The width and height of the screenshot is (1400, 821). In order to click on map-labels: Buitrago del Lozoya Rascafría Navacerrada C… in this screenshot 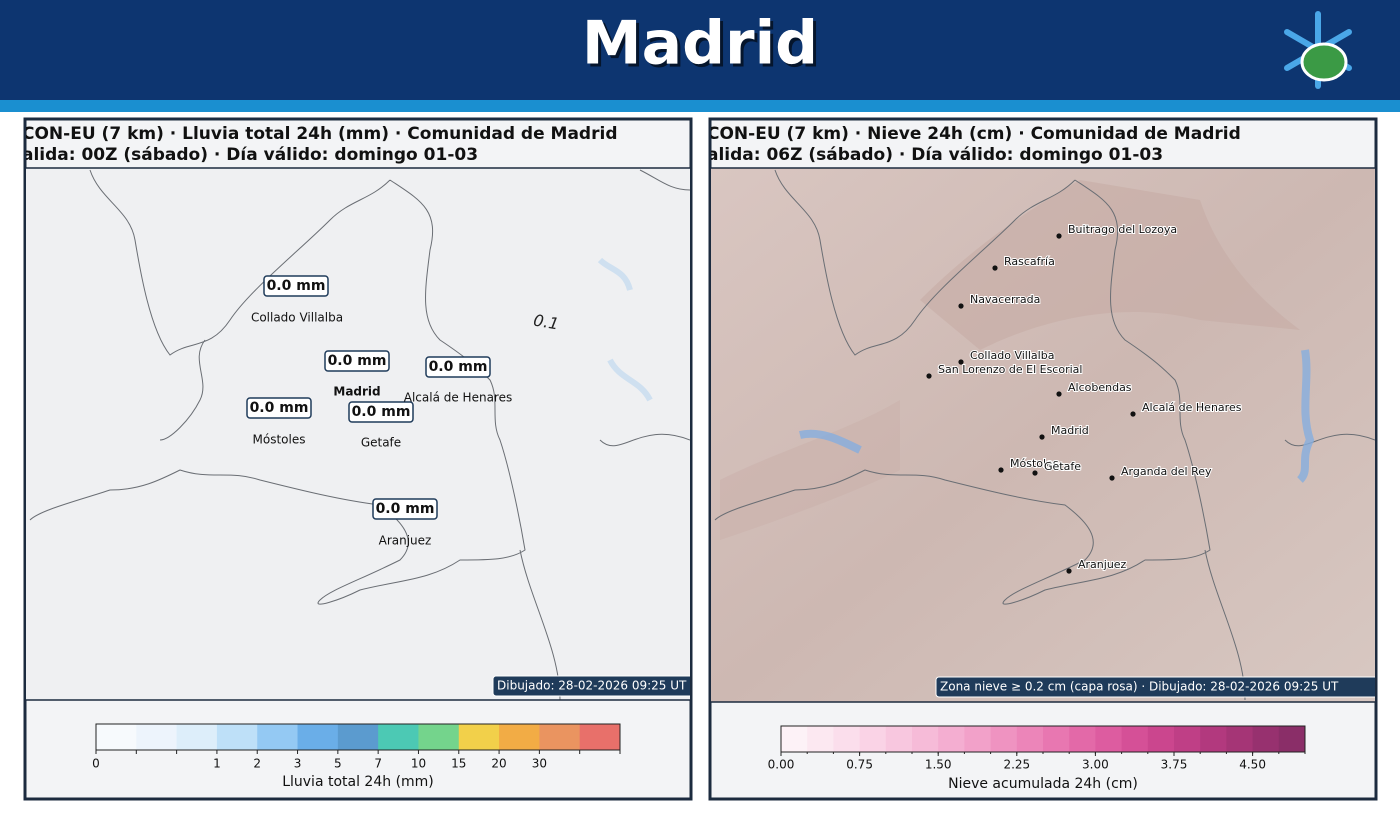, I will do `click(1084, 398)`.